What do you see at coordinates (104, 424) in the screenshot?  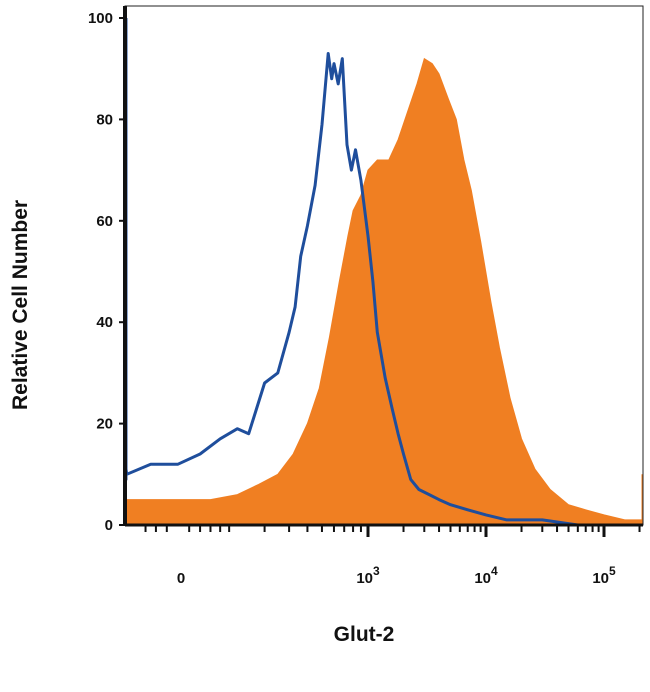 I see `y-tick-label: 20` at bounding box center [104, 424].